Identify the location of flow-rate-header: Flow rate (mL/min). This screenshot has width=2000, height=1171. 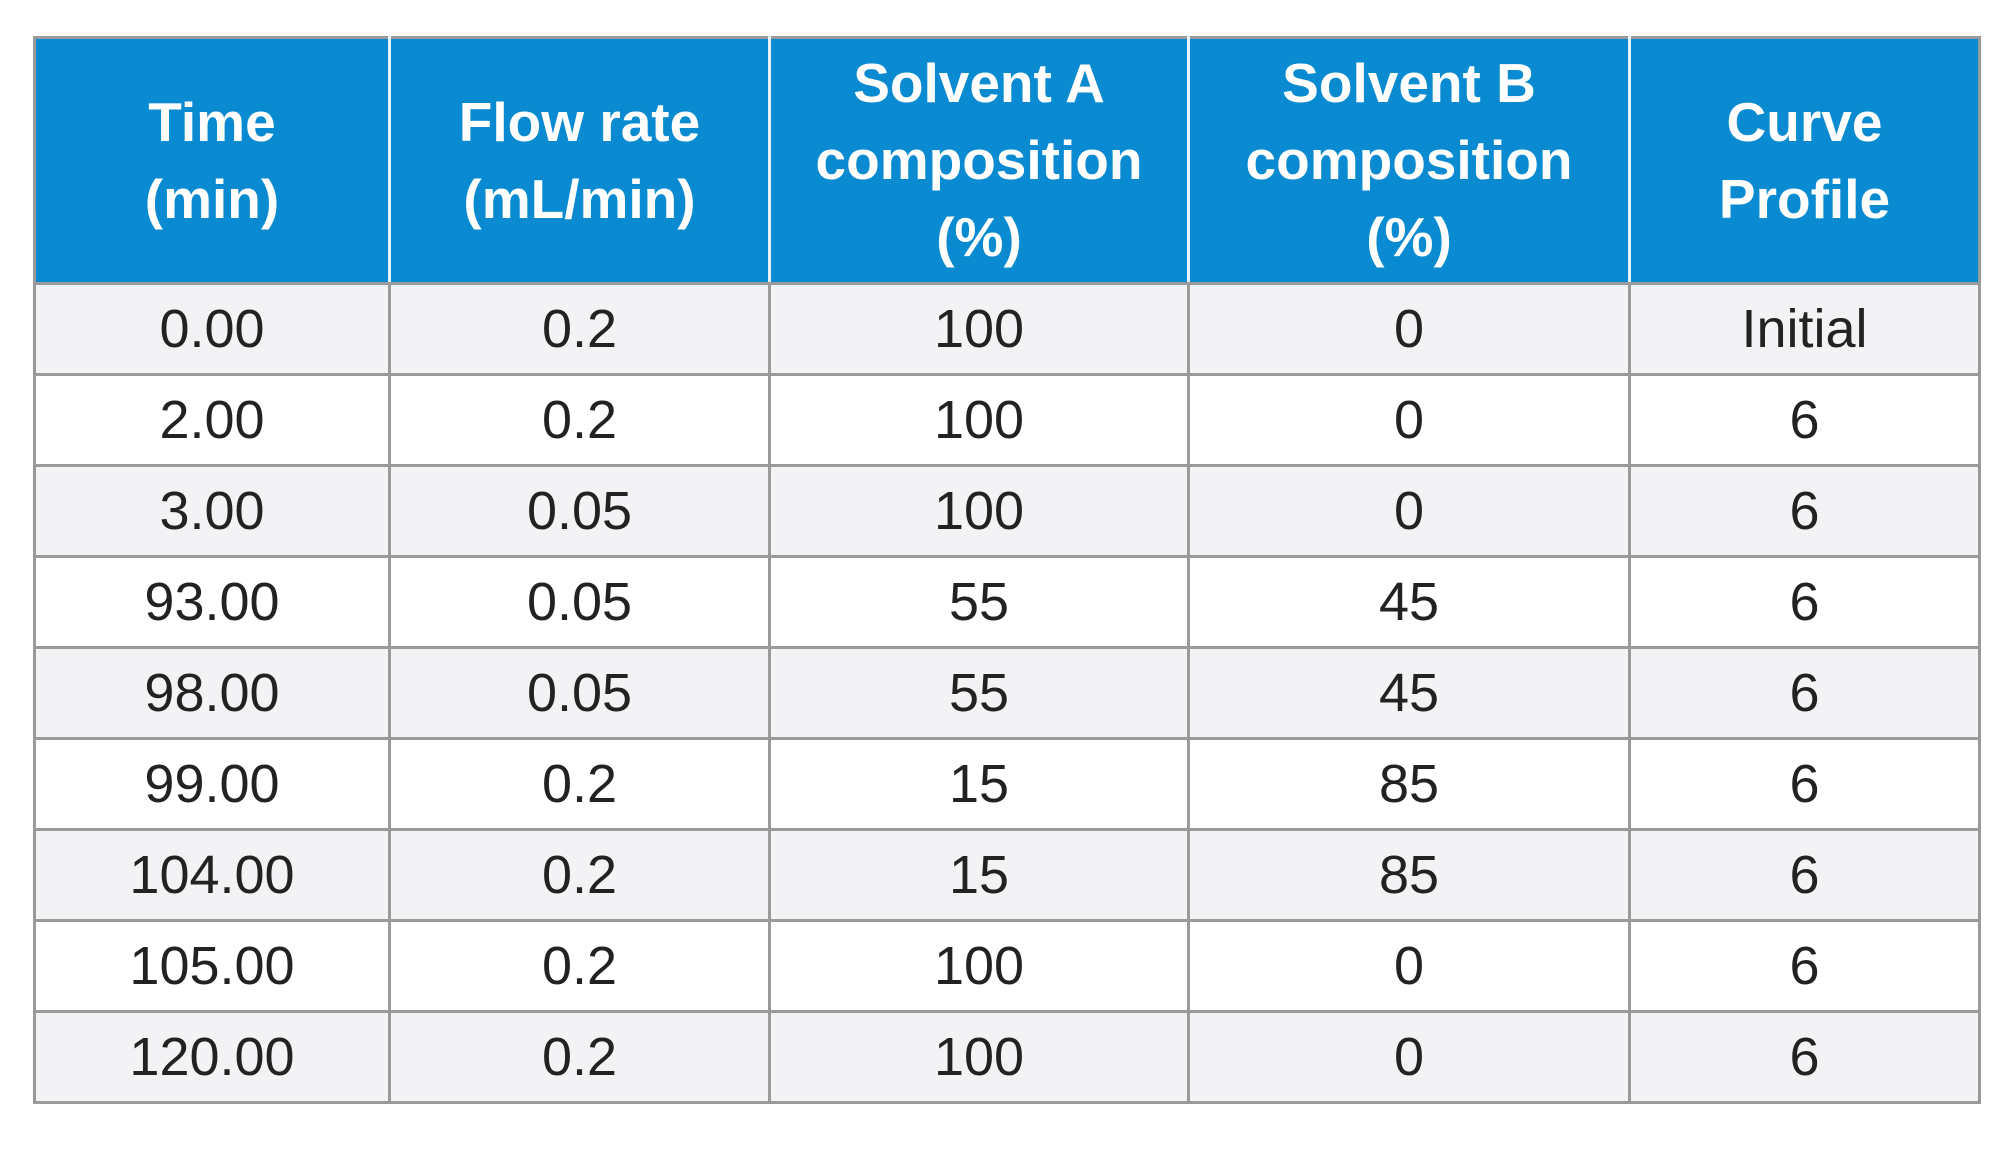
(579, 160).